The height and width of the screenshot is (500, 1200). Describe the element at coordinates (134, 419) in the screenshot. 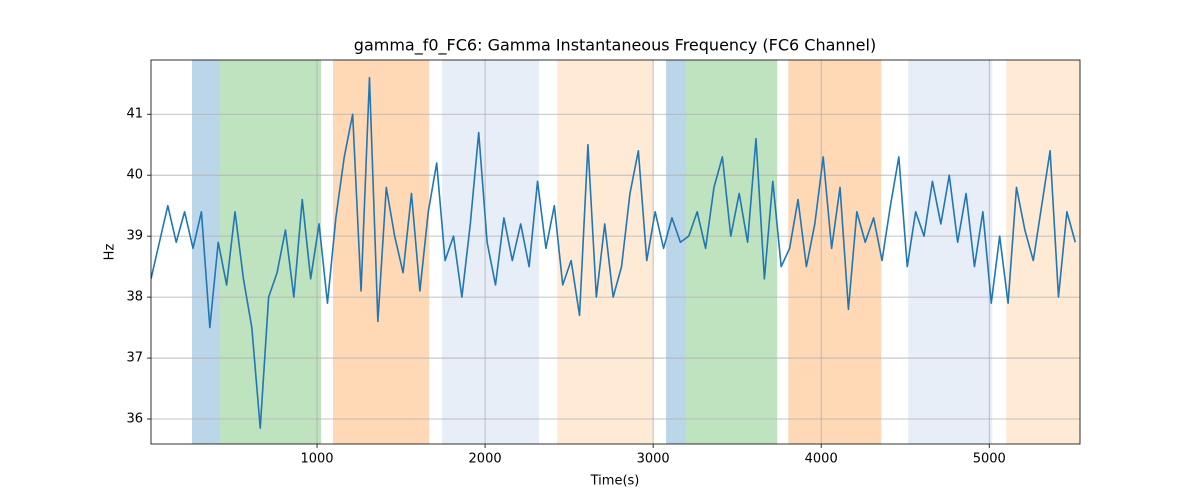

I see `y-tick-label: 36` at that location.